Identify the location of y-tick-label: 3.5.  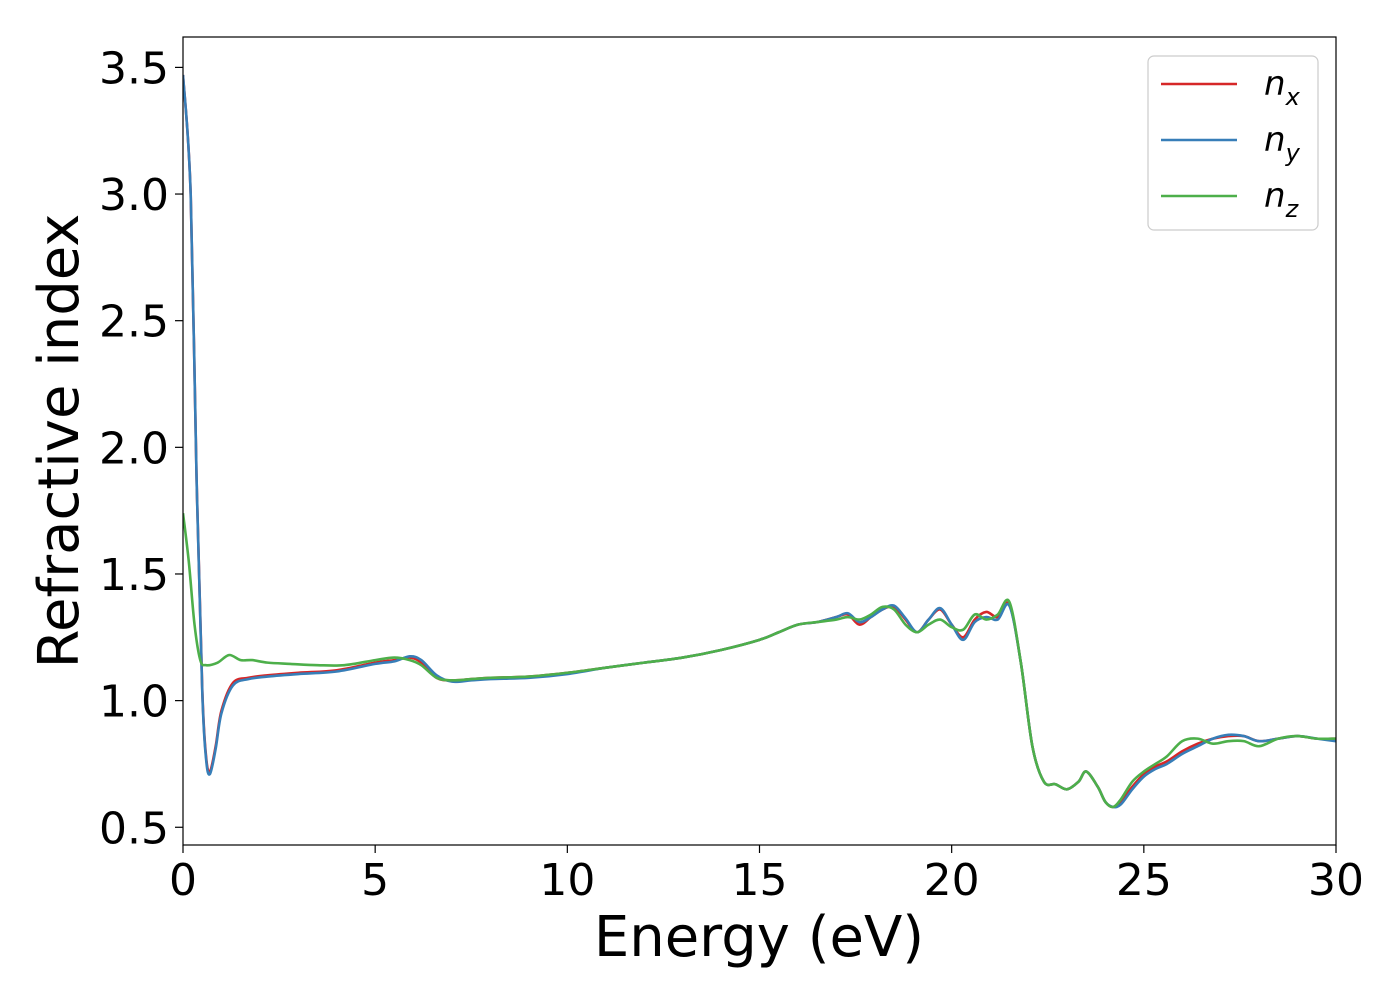
(134, 68).